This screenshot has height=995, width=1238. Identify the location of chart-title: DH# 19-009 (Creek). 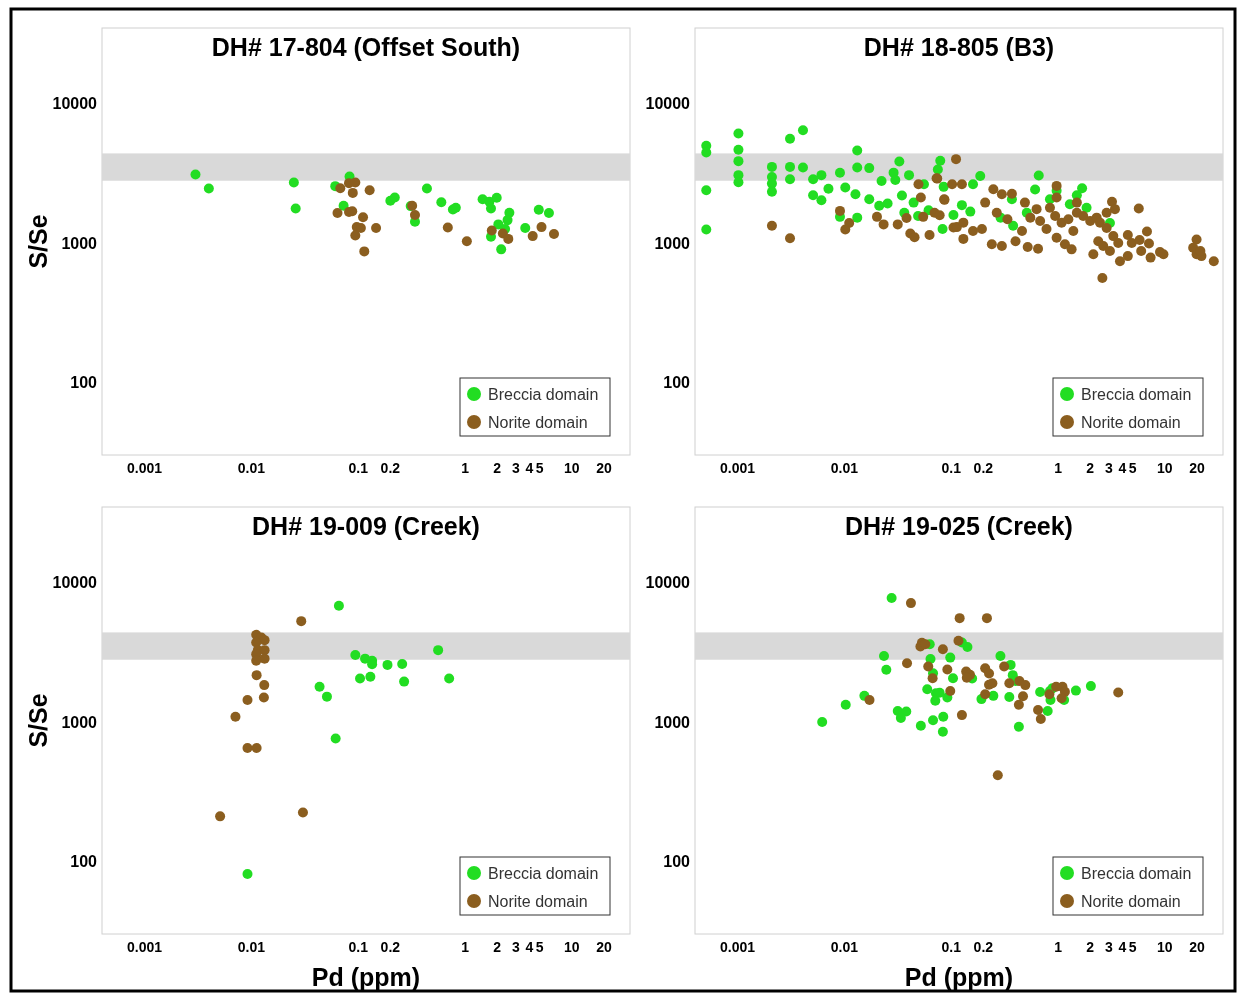
(366, 526).